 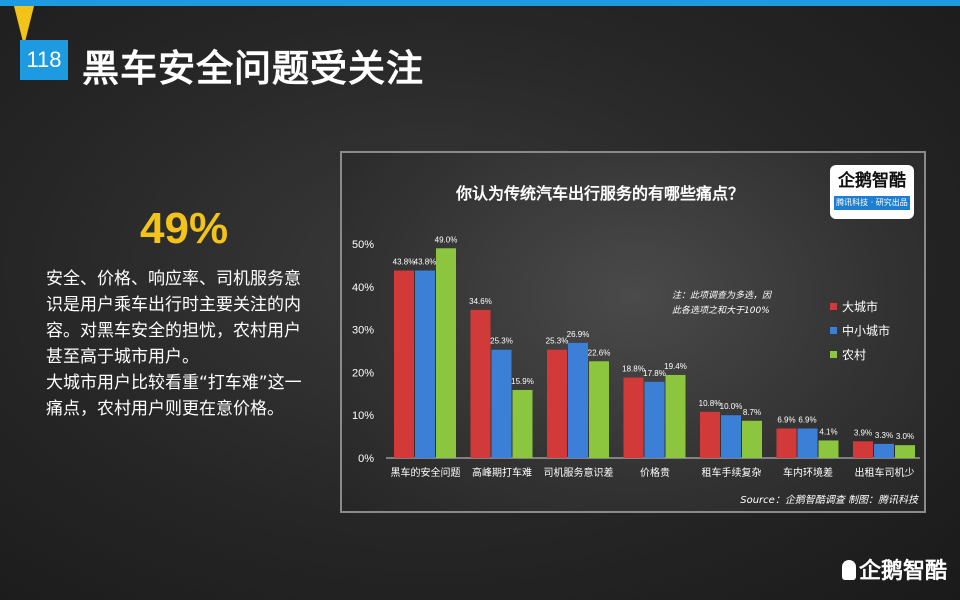 I want to click on y-axis-ticks: 0% 10% 20% 30% 40% 50%, so click(x=363, y=352).